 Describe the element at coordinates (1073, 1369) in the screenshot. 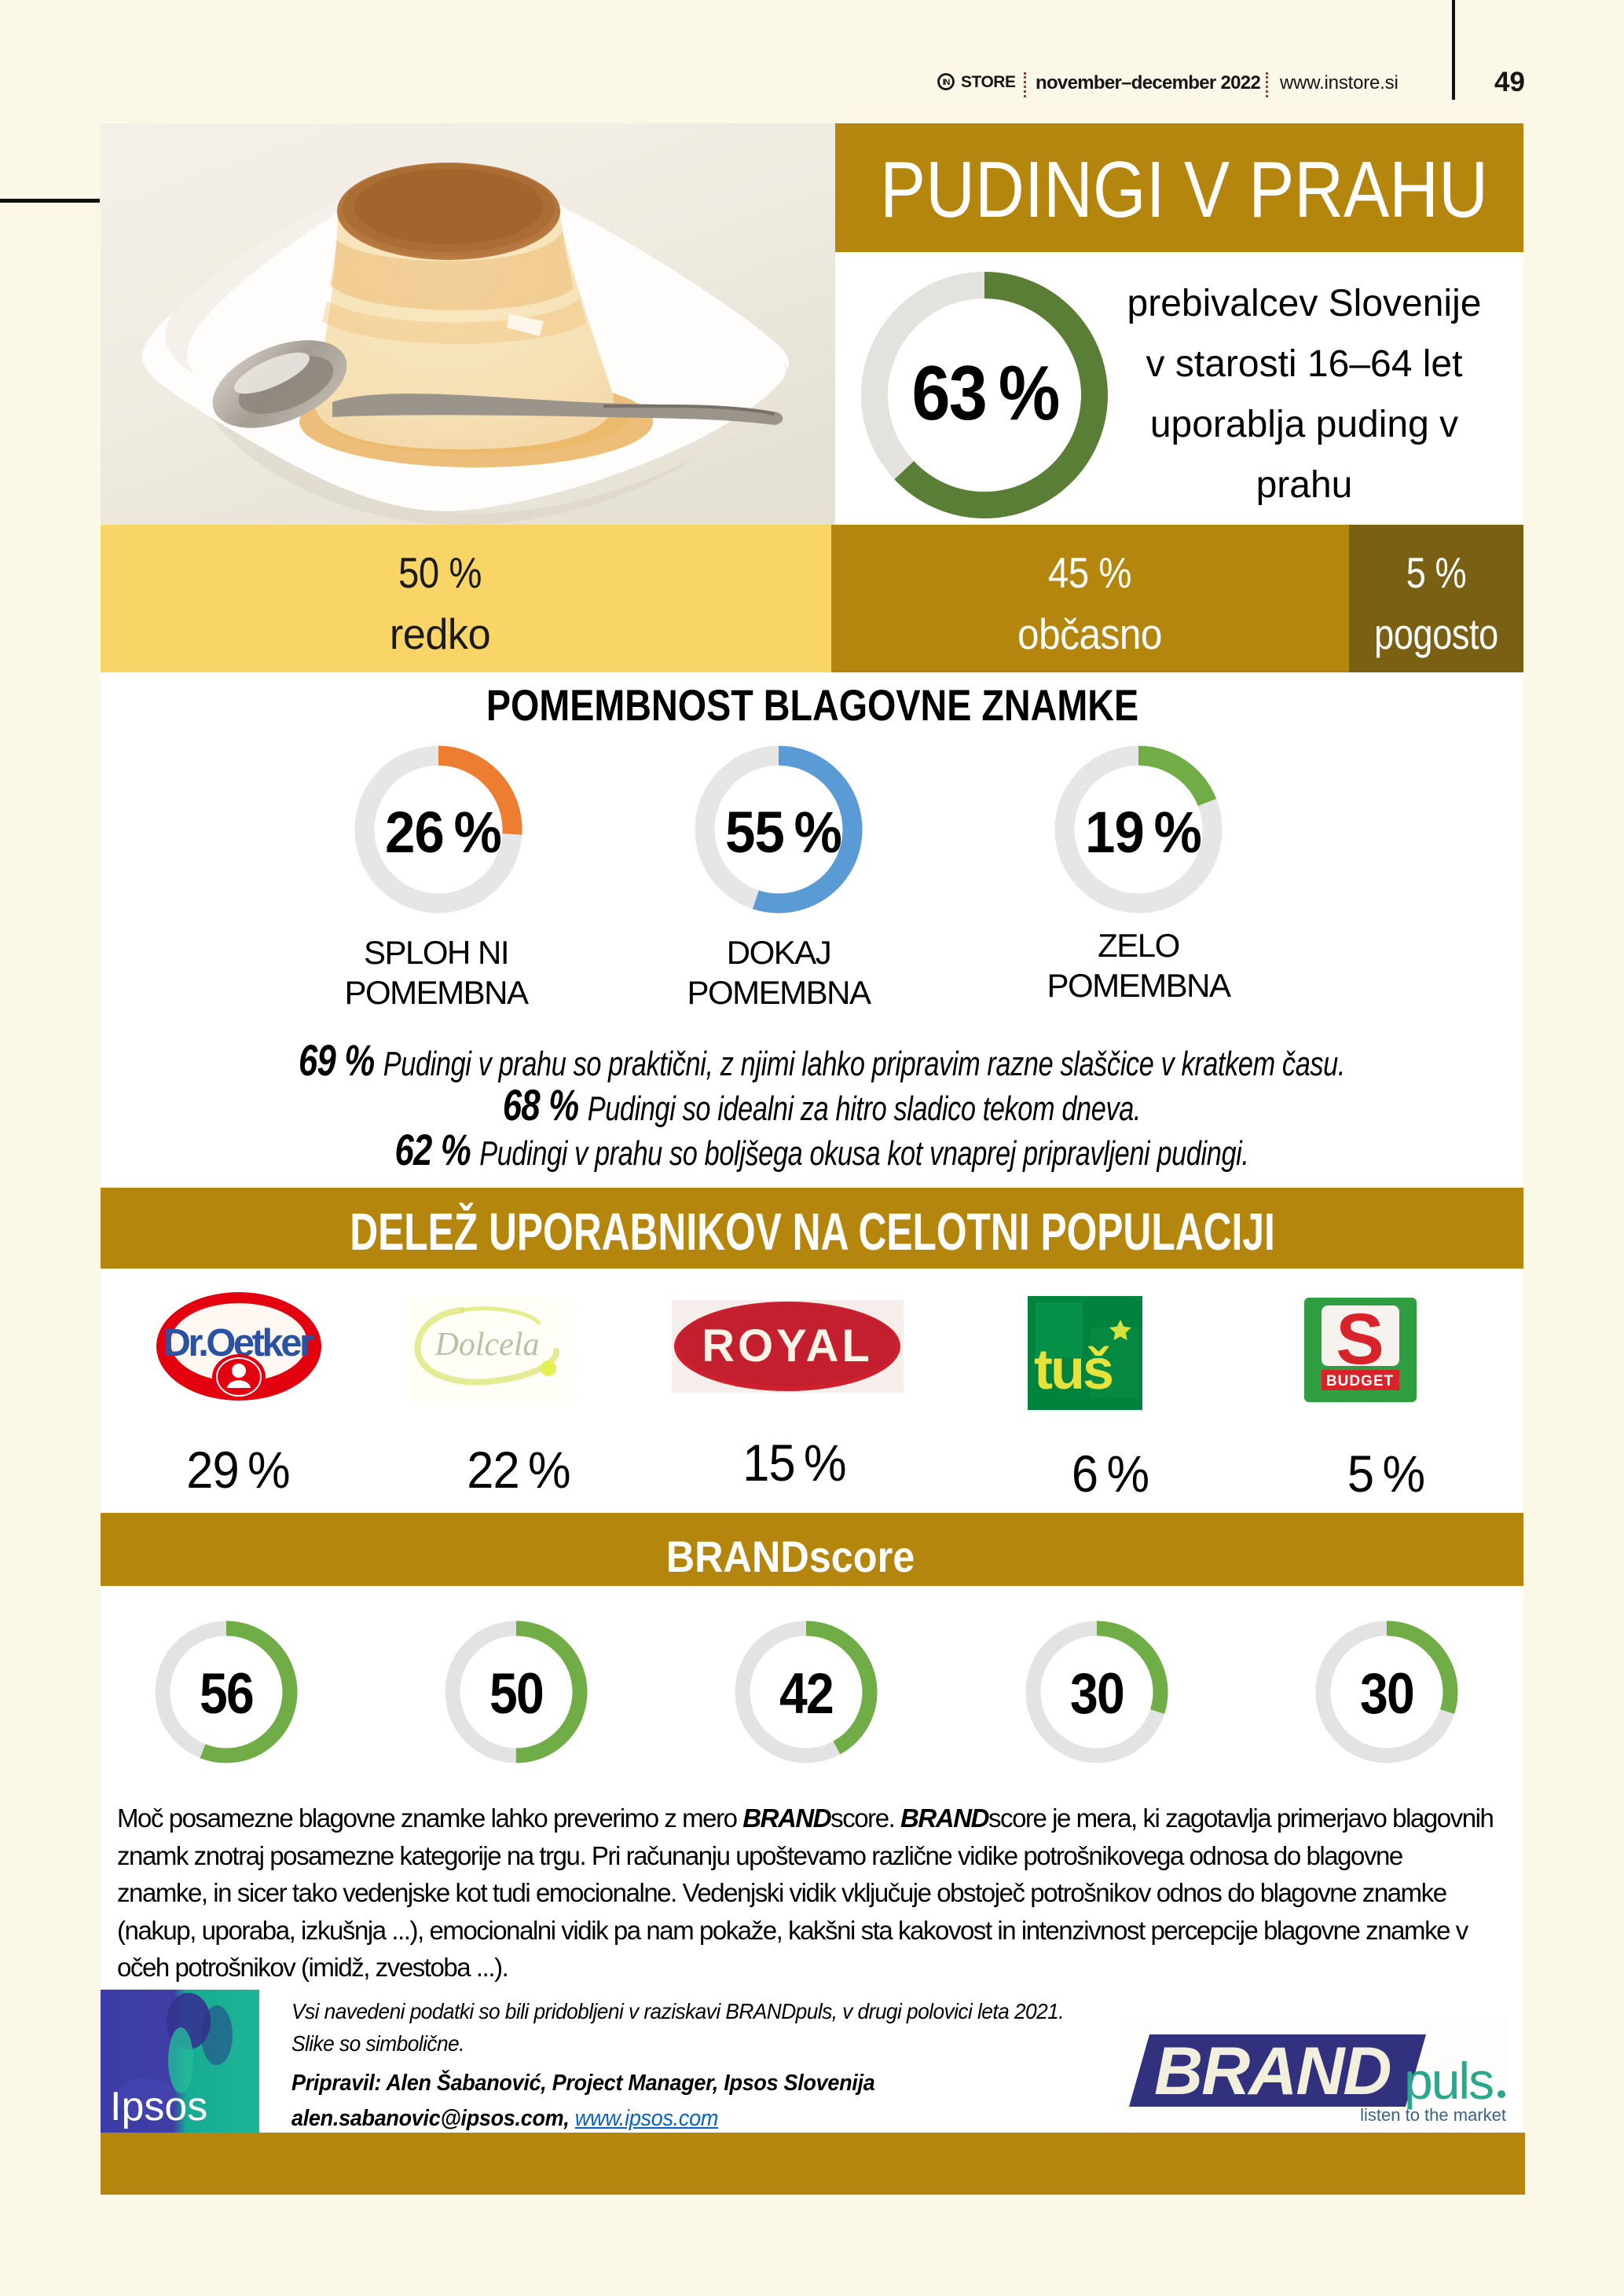

I see `svg-text: tuš` at that location.